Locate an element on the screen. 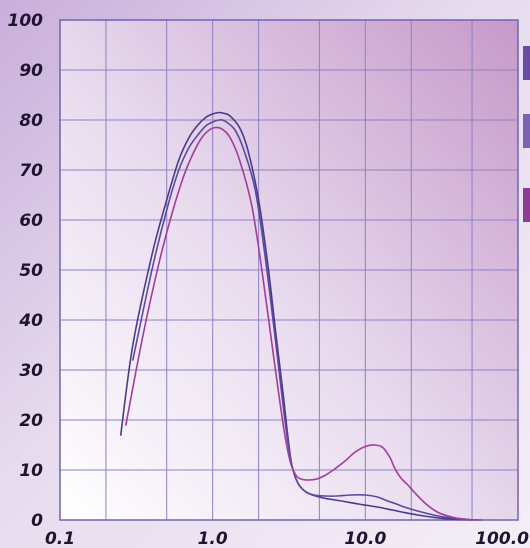 The width and height of the screenshot is (530, 548). y-tick-label-8: 80 is located at coordinates (31, 121).